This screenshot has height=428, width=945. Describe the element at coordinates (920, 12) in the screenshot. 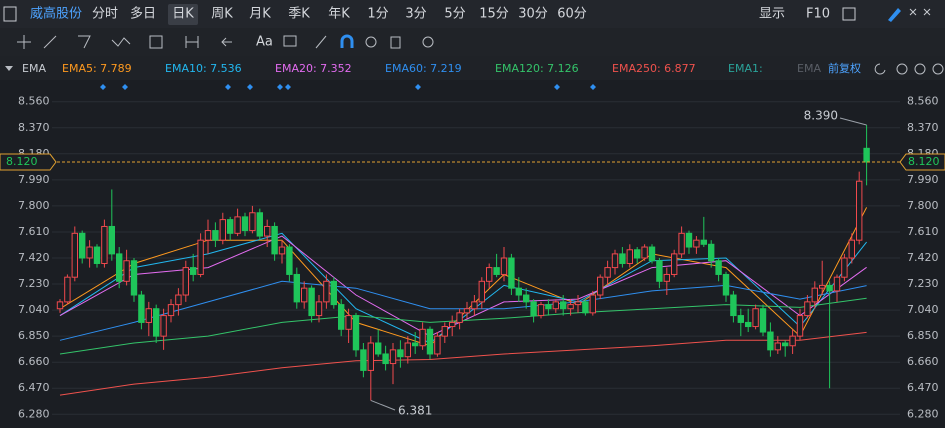

I see `window-icons` at that location.